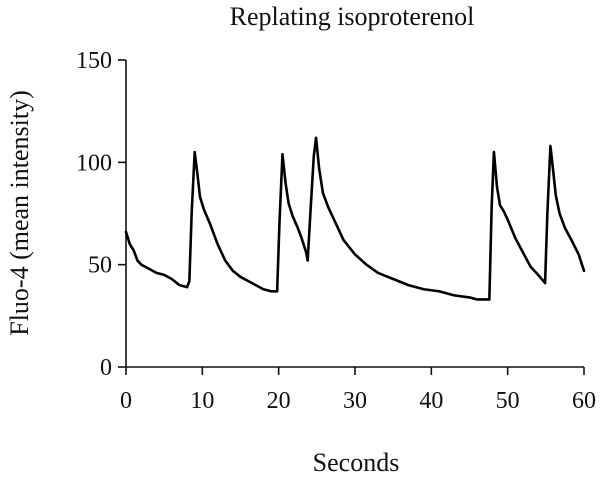 The height and width of the screenshot is (484, 600). What do you see at coordinates (94, 61) in the screenshot?
I see `y-tick-label: 150` at bounding box center [94, 61].